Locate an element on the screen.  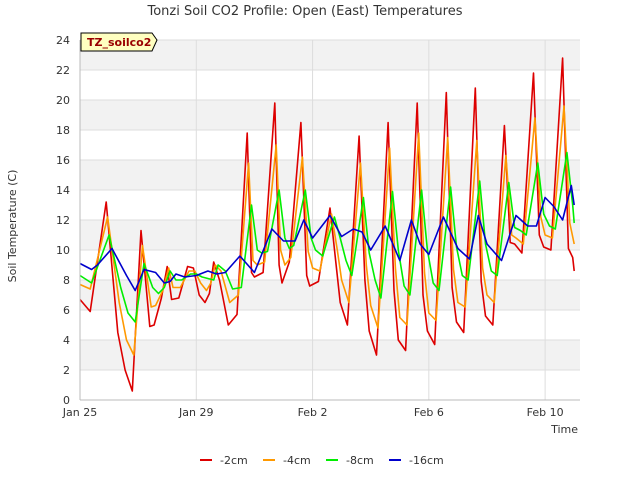
y-tick-label: 16 is located at coordinates (63, 160).